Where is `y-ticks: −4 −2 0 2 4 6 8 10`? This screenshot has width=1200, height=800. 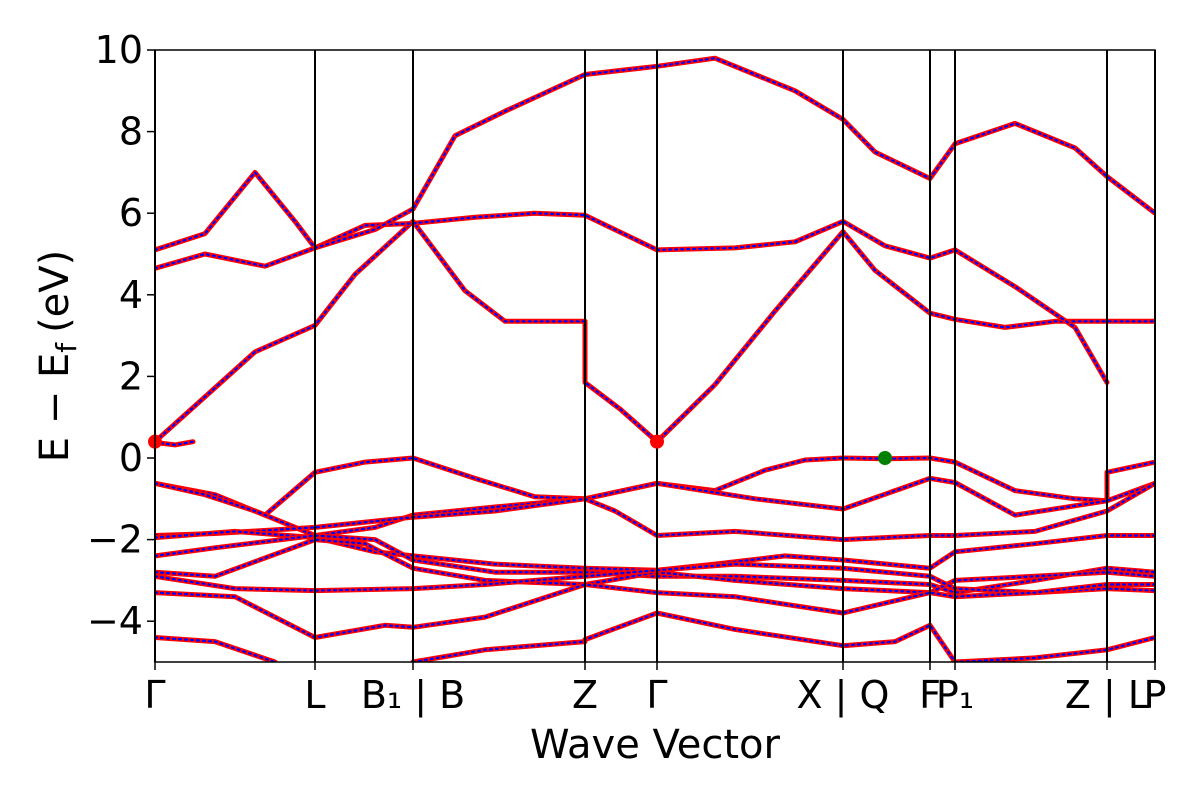
y-ticks: −4 −2 0 2 4 6 8 10 is located at coordinates (121, 335).